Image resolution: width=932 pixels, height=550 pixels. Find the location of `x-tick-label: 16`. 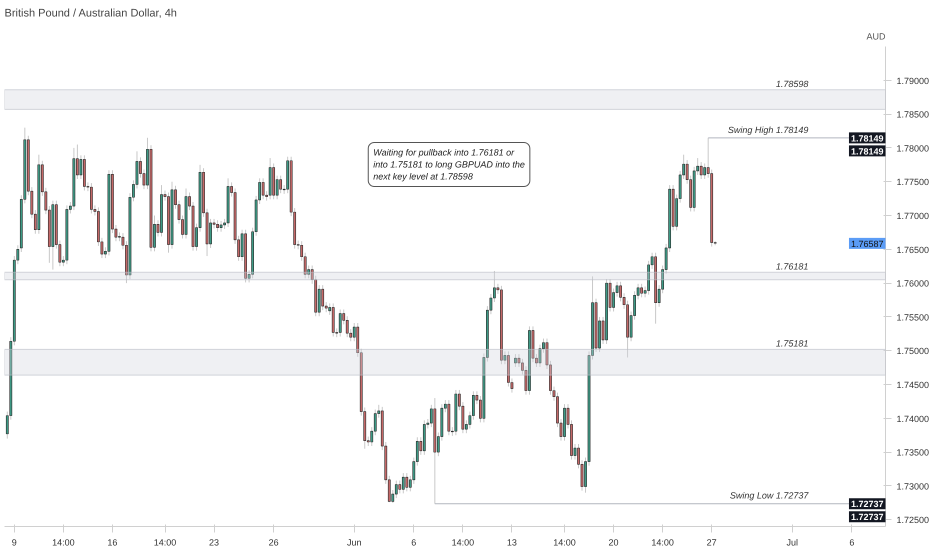

x-tick-label: 16 is located at coordinates (112, 543).